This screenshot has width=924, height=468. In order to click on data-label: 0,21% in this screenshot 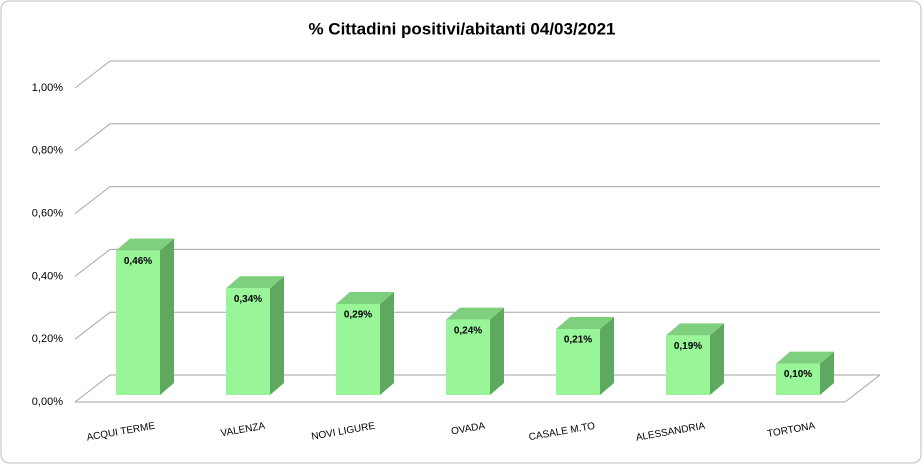, I will do `click(578, 340)`.